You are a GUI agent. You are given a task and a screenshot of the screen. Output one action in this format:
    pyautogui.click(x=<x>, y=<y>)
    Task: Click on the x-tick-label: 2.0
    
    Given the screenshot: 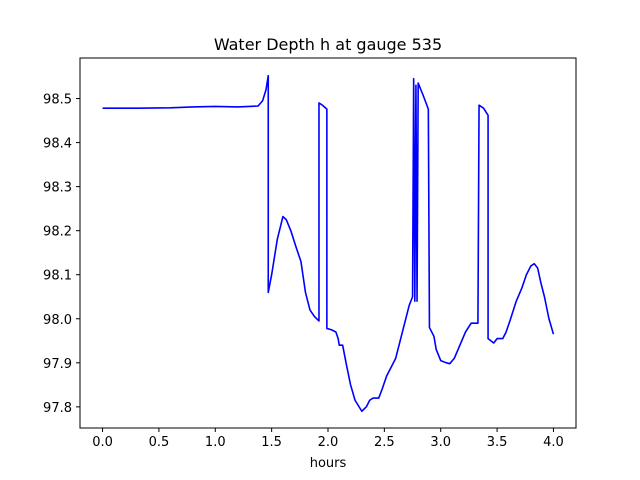 What is the action you would take?
    pyautogui.click(x=328, y=442)
    